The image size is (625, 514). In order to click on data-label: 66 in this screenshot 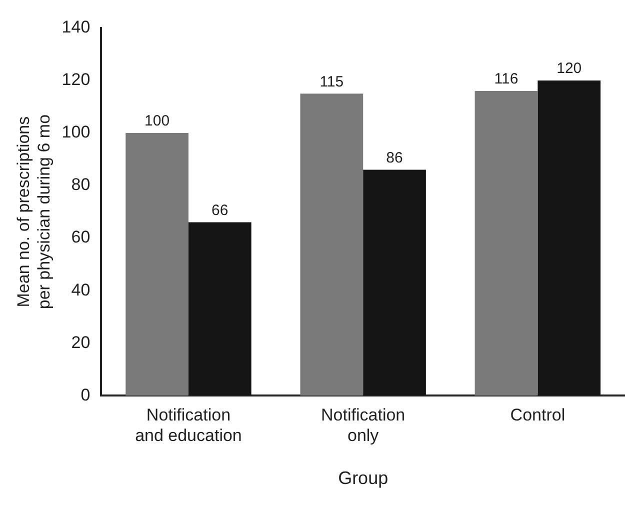, I will do `click(220, 210)`.